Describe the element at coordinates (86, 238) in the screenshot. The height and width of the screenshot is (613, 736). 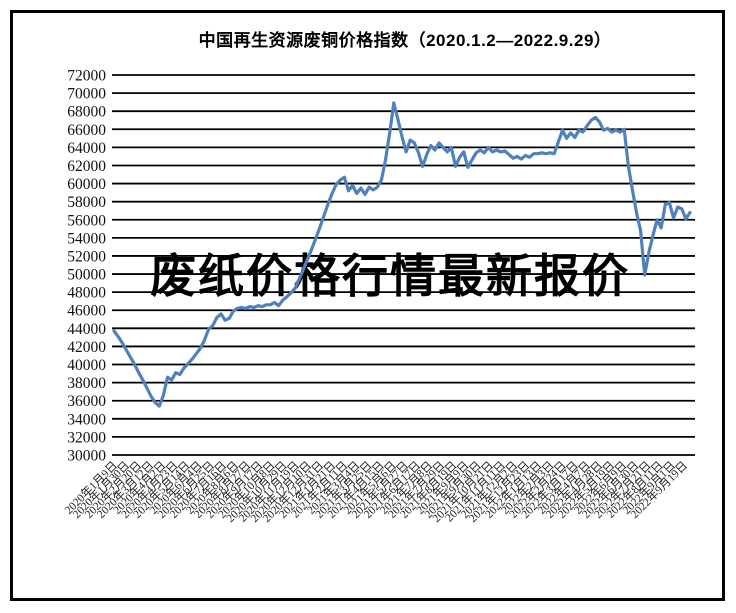
I see `y-axis-label: 54000` at that location.